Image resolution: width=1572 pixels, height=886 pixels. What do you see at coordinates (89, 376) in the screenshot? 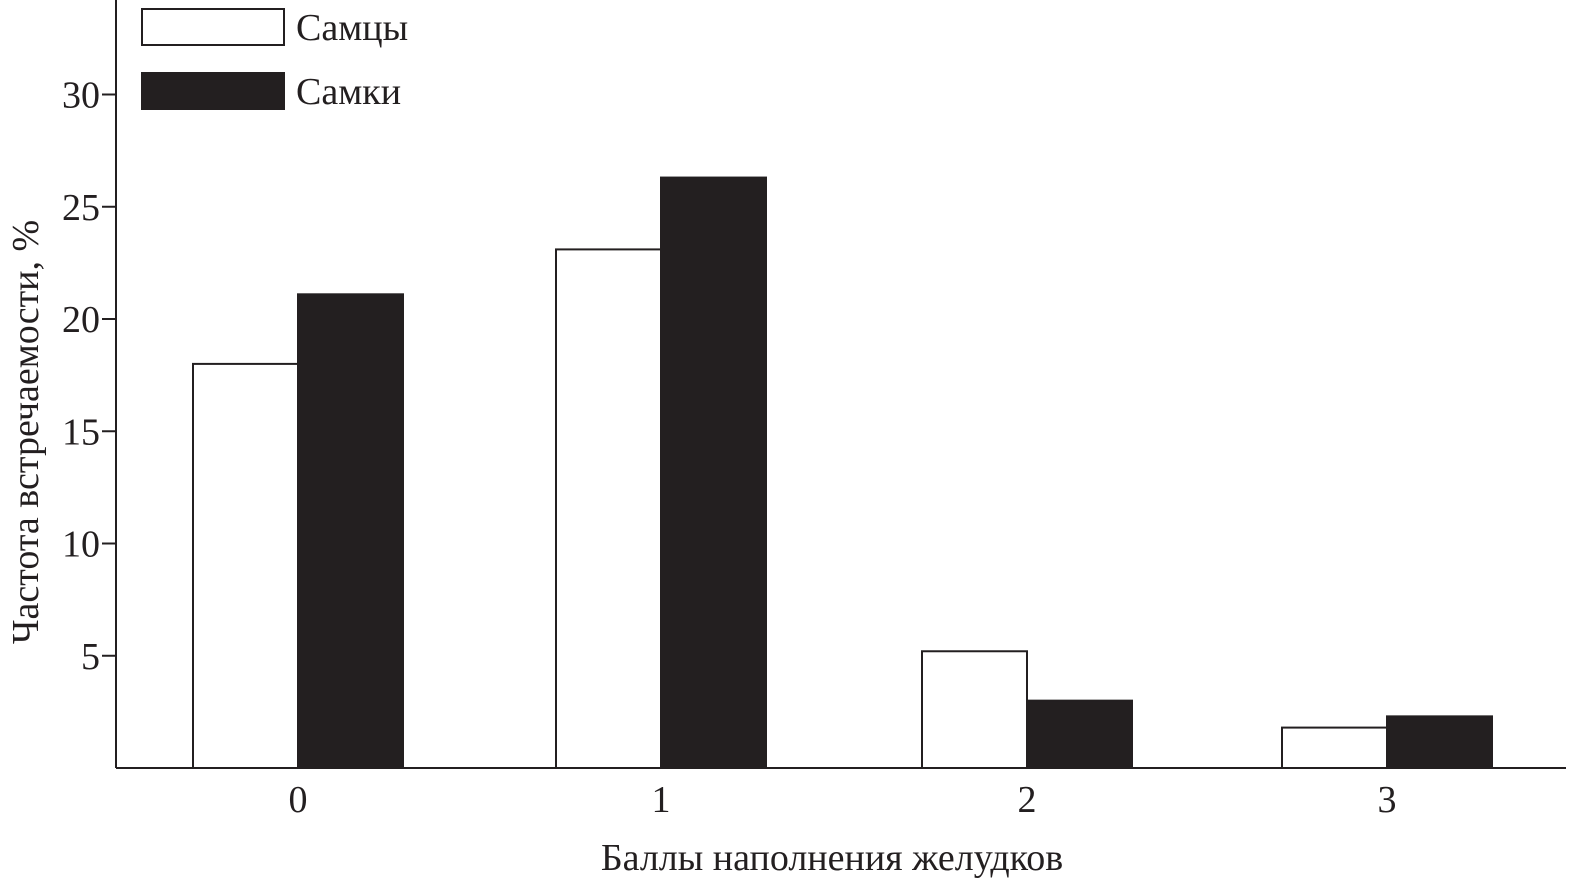
I see `y-ticks: 5 10 15 20 25 30` at bounding box center [89, 376].